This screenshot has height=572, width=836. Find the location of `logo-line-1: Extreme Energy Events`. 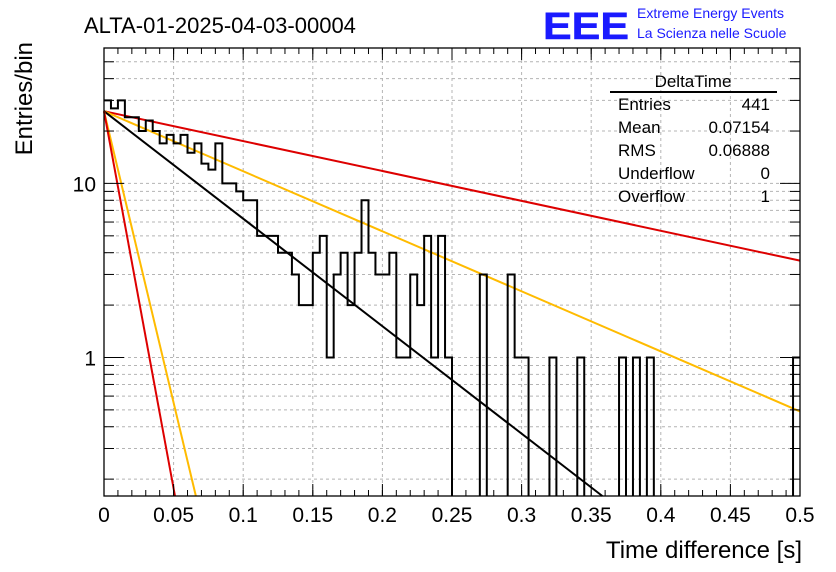

logo-line-1: Extreme Energy Events is located at coordinates (710, 13).